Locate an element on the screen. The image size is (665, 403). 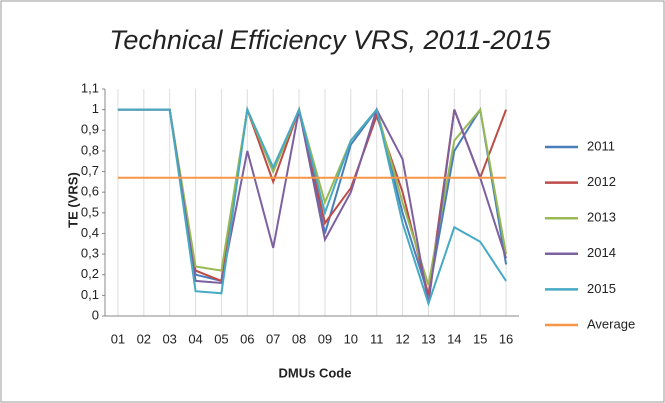
x-tick-label: 10 is located at coordinates (351, 338).